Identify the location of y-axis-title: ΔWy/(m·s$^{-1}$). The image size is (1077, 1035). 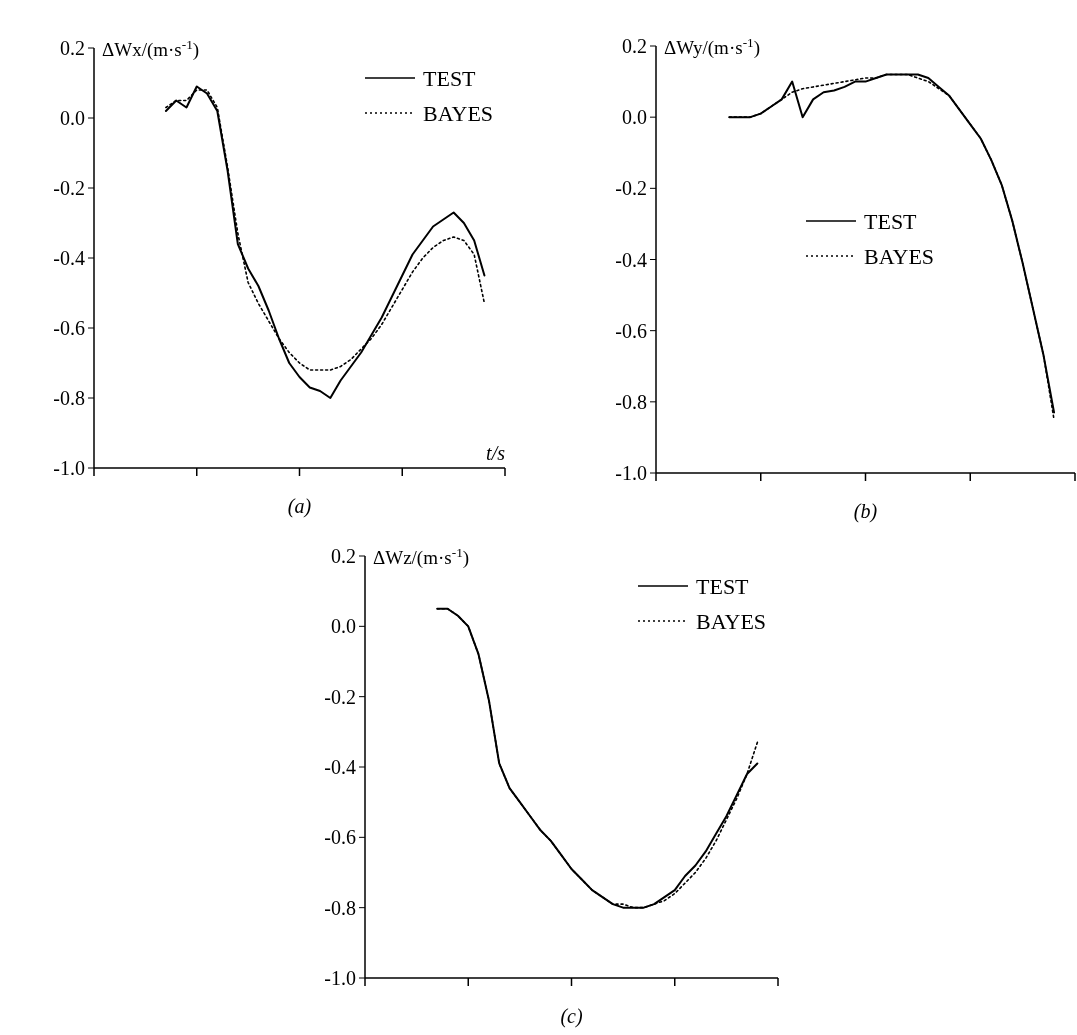
(712, 46).